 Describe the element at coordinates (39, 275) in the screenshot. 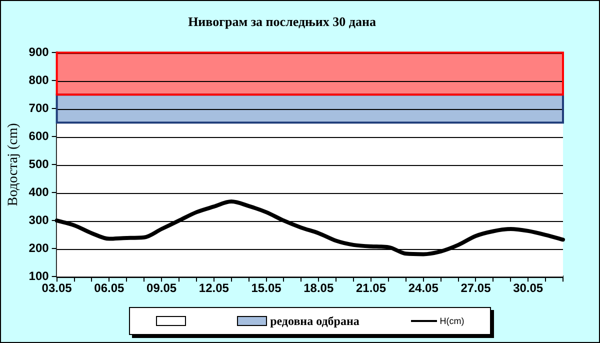

I see `y-tick-label: 100` at that location.